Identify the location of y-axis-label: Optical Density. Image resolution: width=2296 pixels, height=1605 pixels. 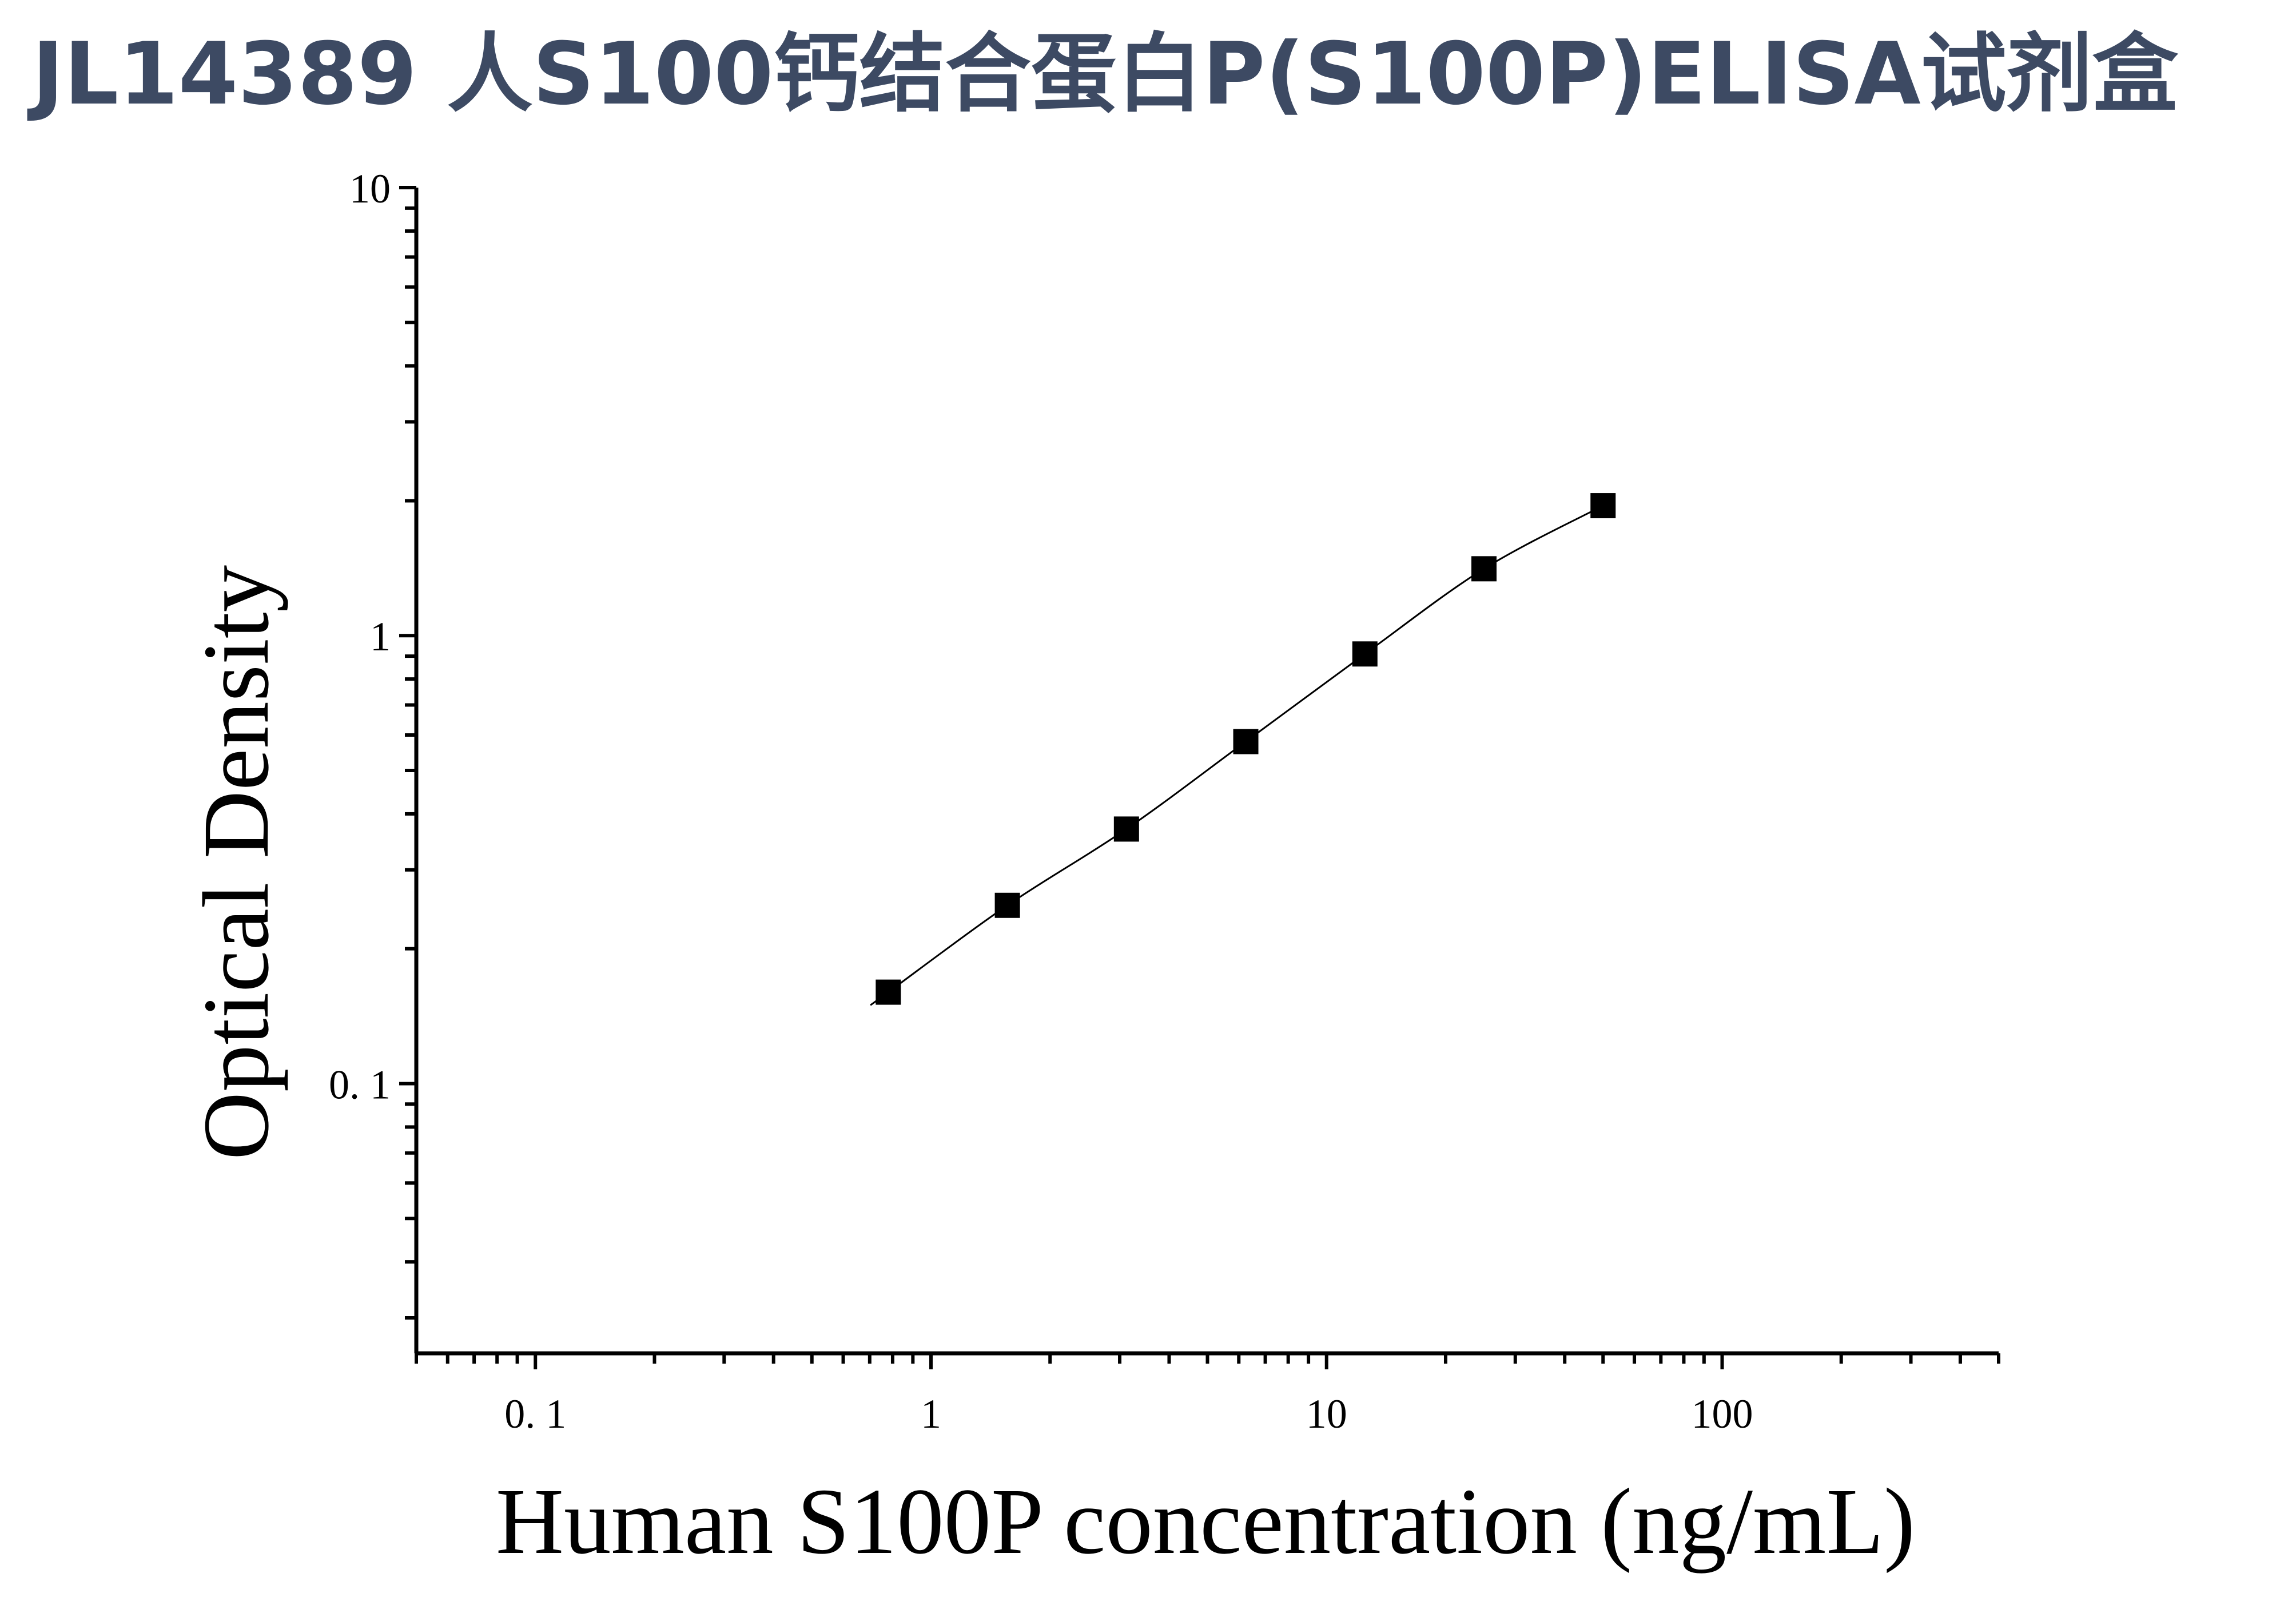
(236, 862).